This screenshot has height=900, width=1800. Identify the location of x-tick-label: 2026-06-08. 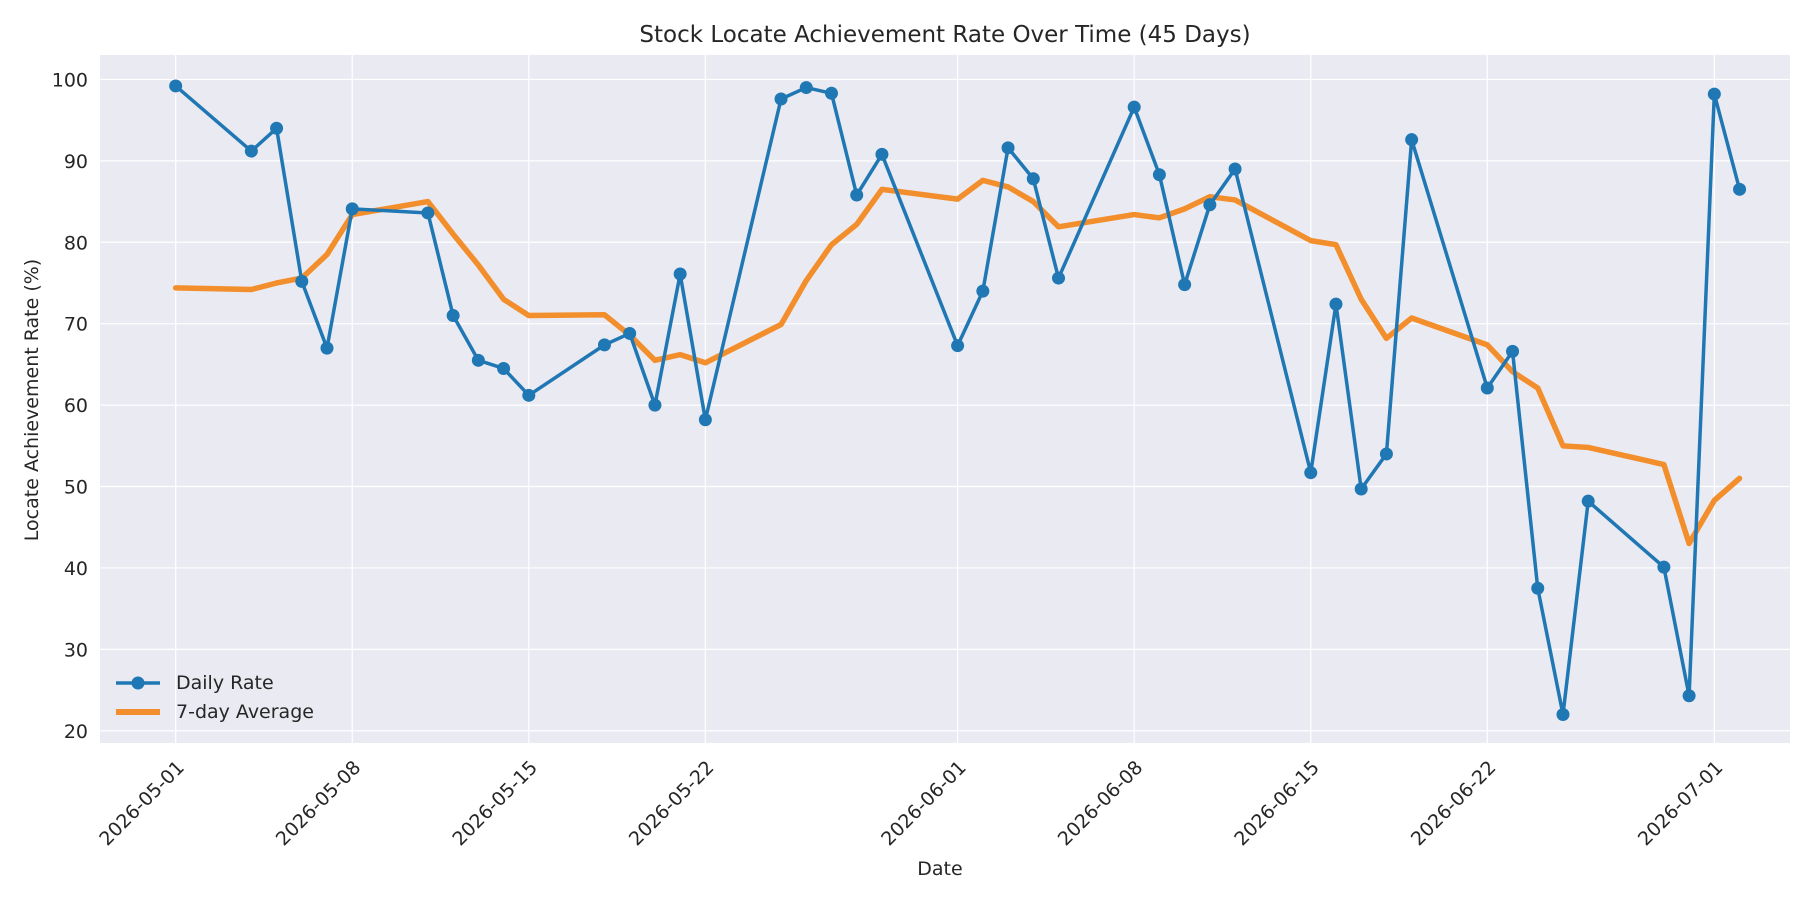
(1101, 804).